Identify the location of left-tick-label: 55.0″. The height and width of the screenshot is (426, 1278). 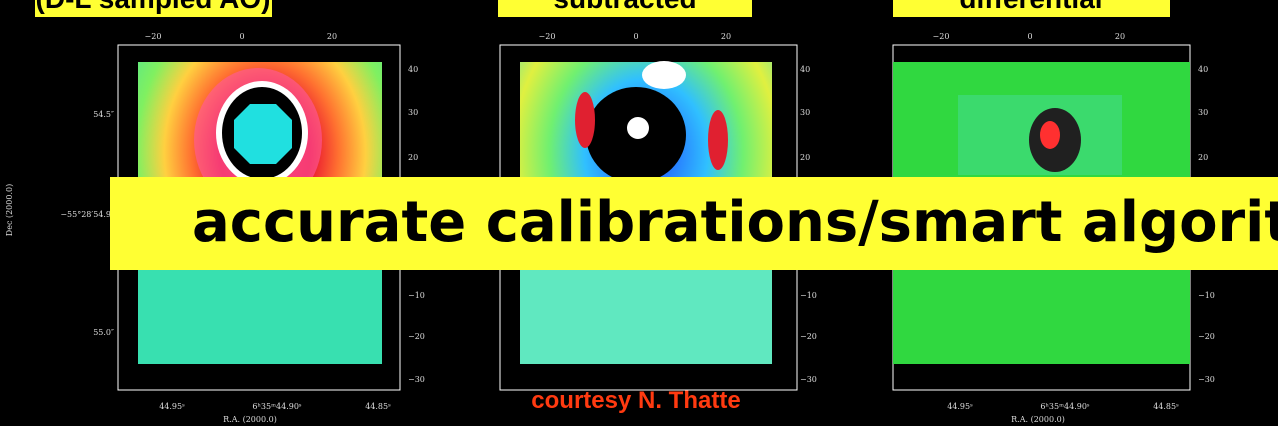
(103, 332).